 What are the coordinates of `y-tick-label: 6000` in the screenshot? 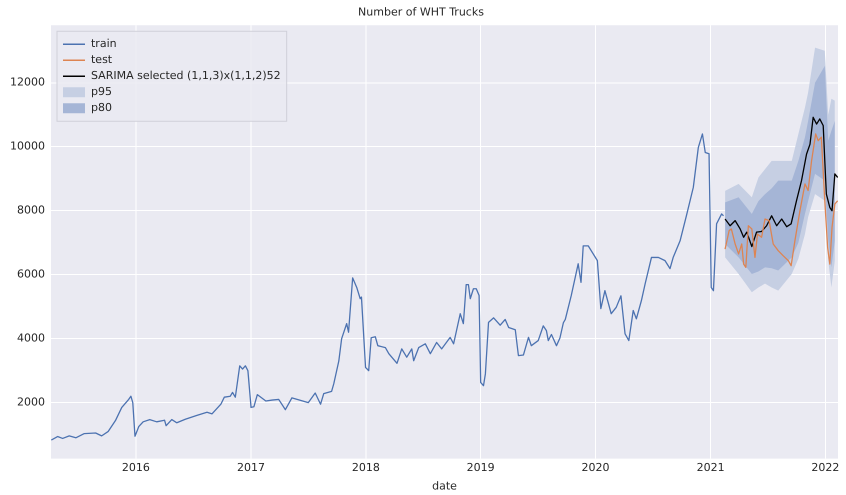 It's located at (30, 274).